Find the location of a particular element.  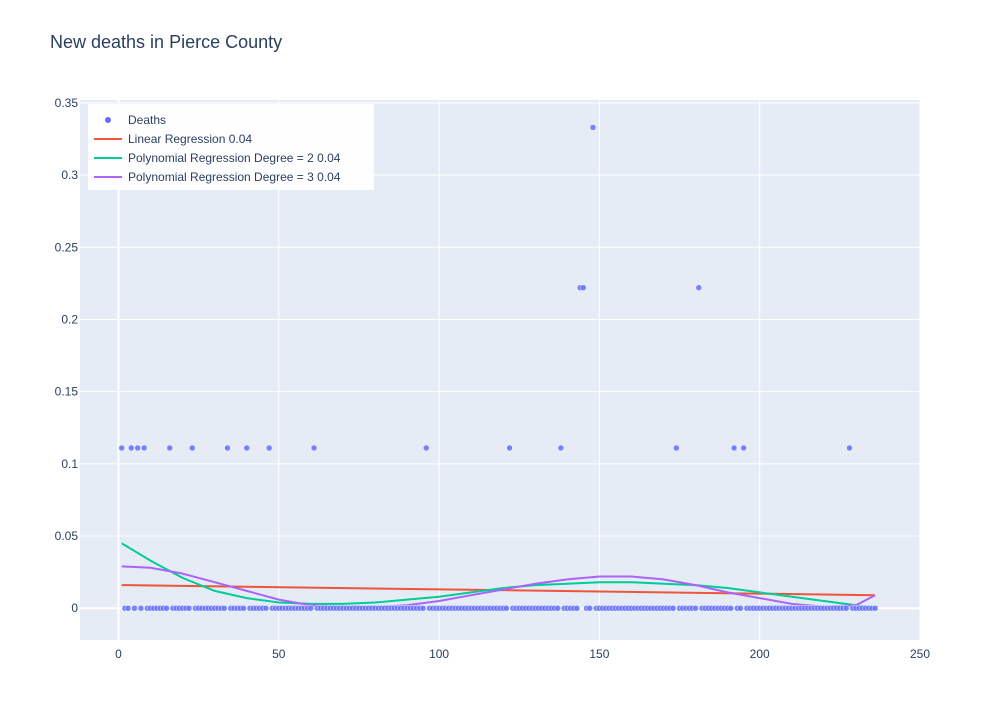

y-tick-label: 0.1 is located at coordinates (69, 464).